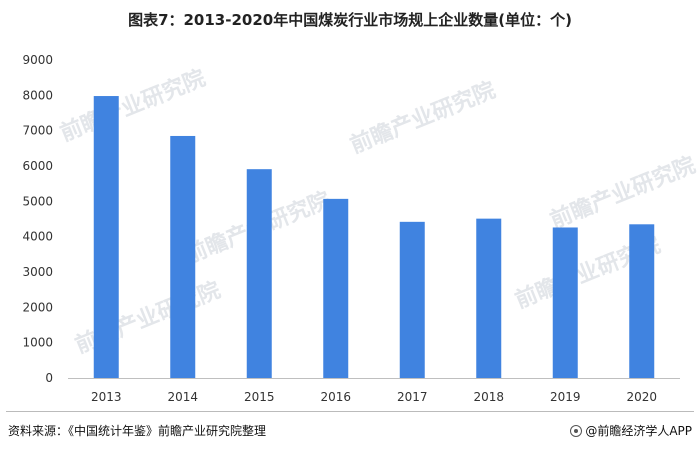  I want to click on bar-2019, so click(565, 302).